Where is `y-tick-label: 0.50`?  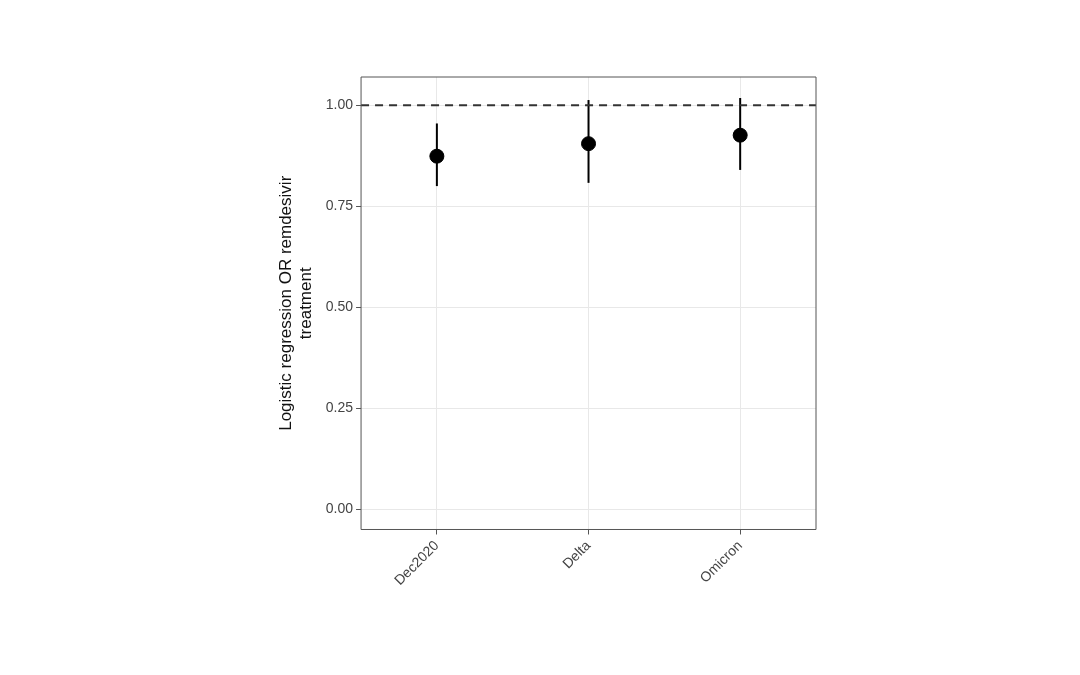 y-tick-label: 0.50 is located at coordinates (339, 306).